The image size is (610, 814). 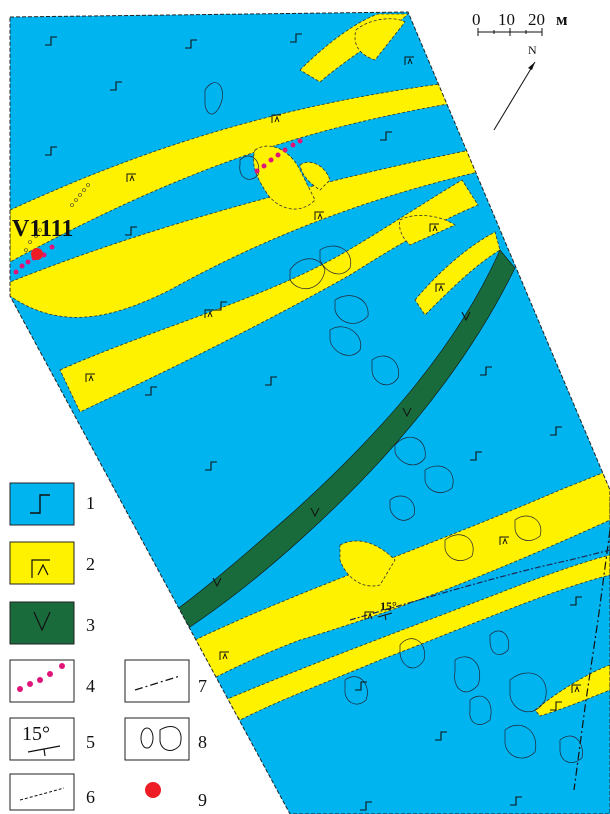 I want to click on north-label: N, so click(x=532, y=50).